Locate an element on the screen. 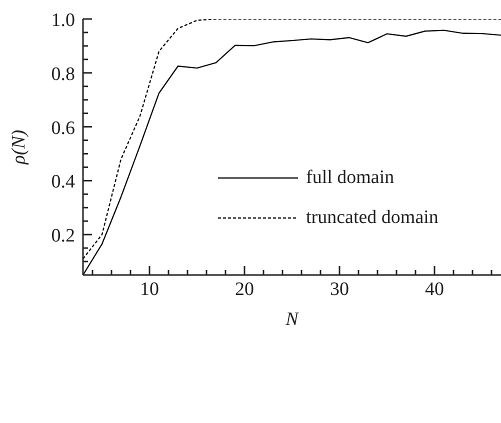 The height and width of the screenshot is (423, 501). y-axis-title: ρ(N) is located at coordinates (19, 148).